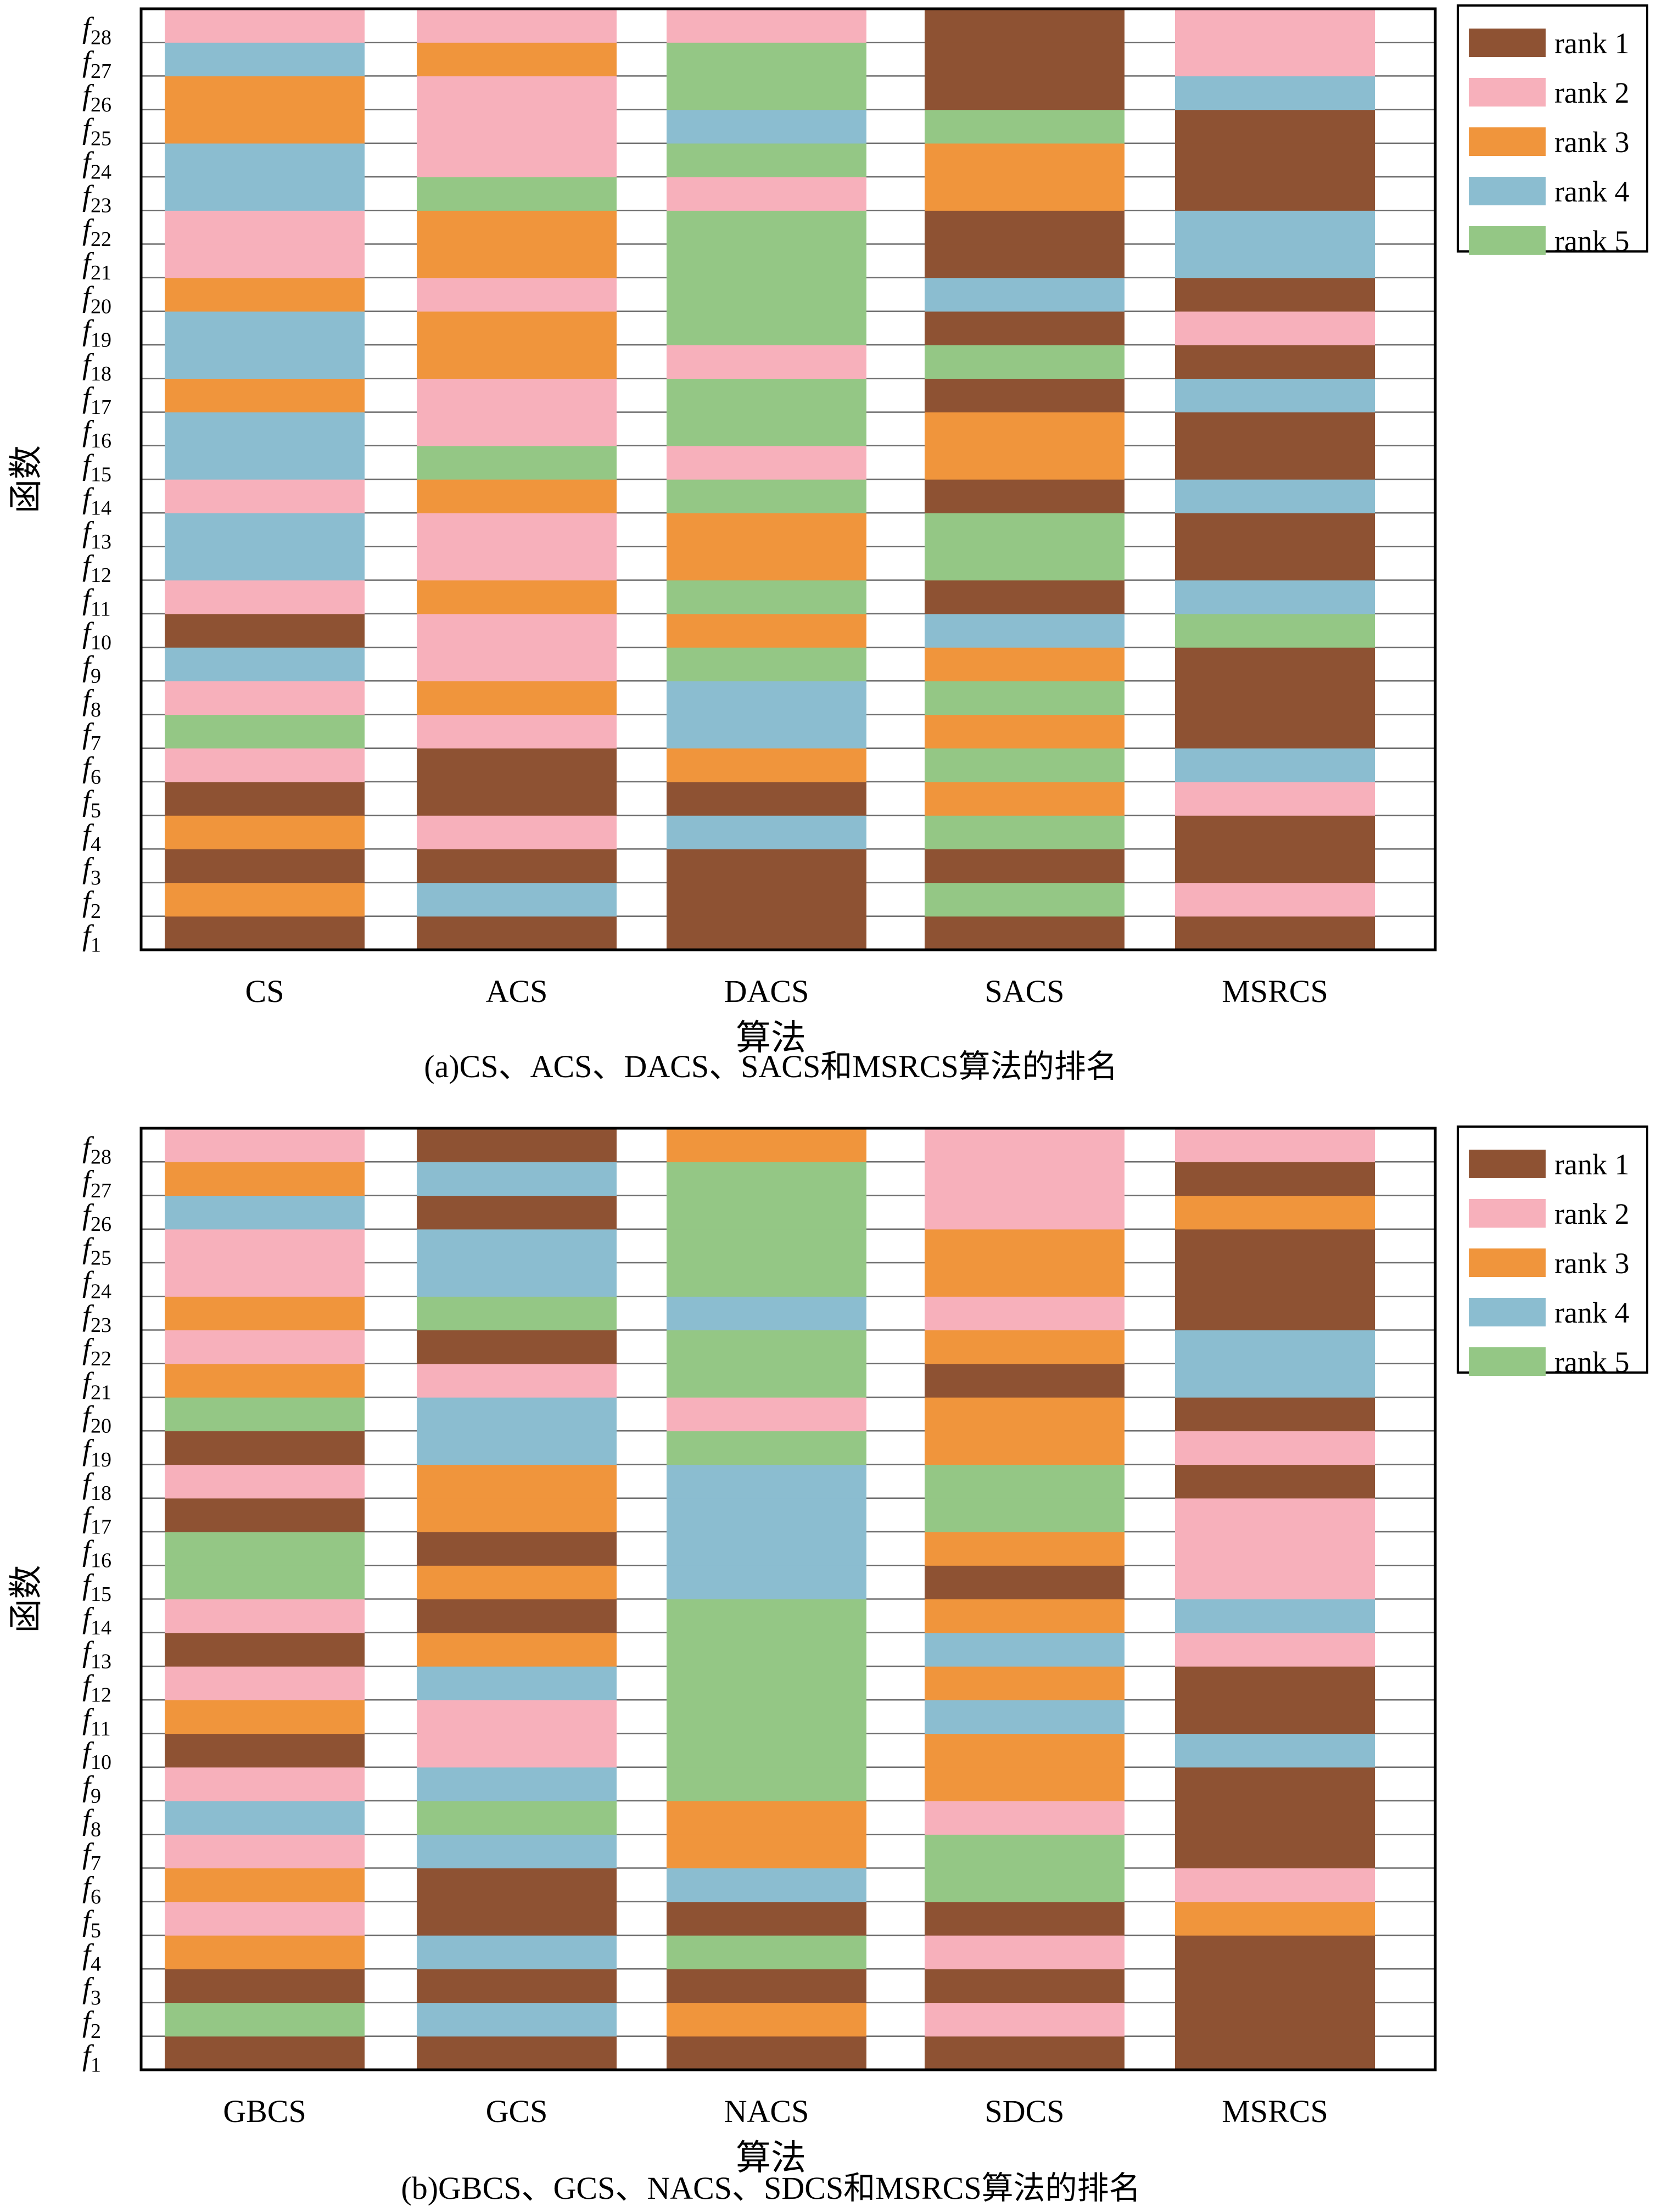 The width and height of the screenshot is (1656, 2212). I want to click on y-tick-label: f6, so click(92, 770).